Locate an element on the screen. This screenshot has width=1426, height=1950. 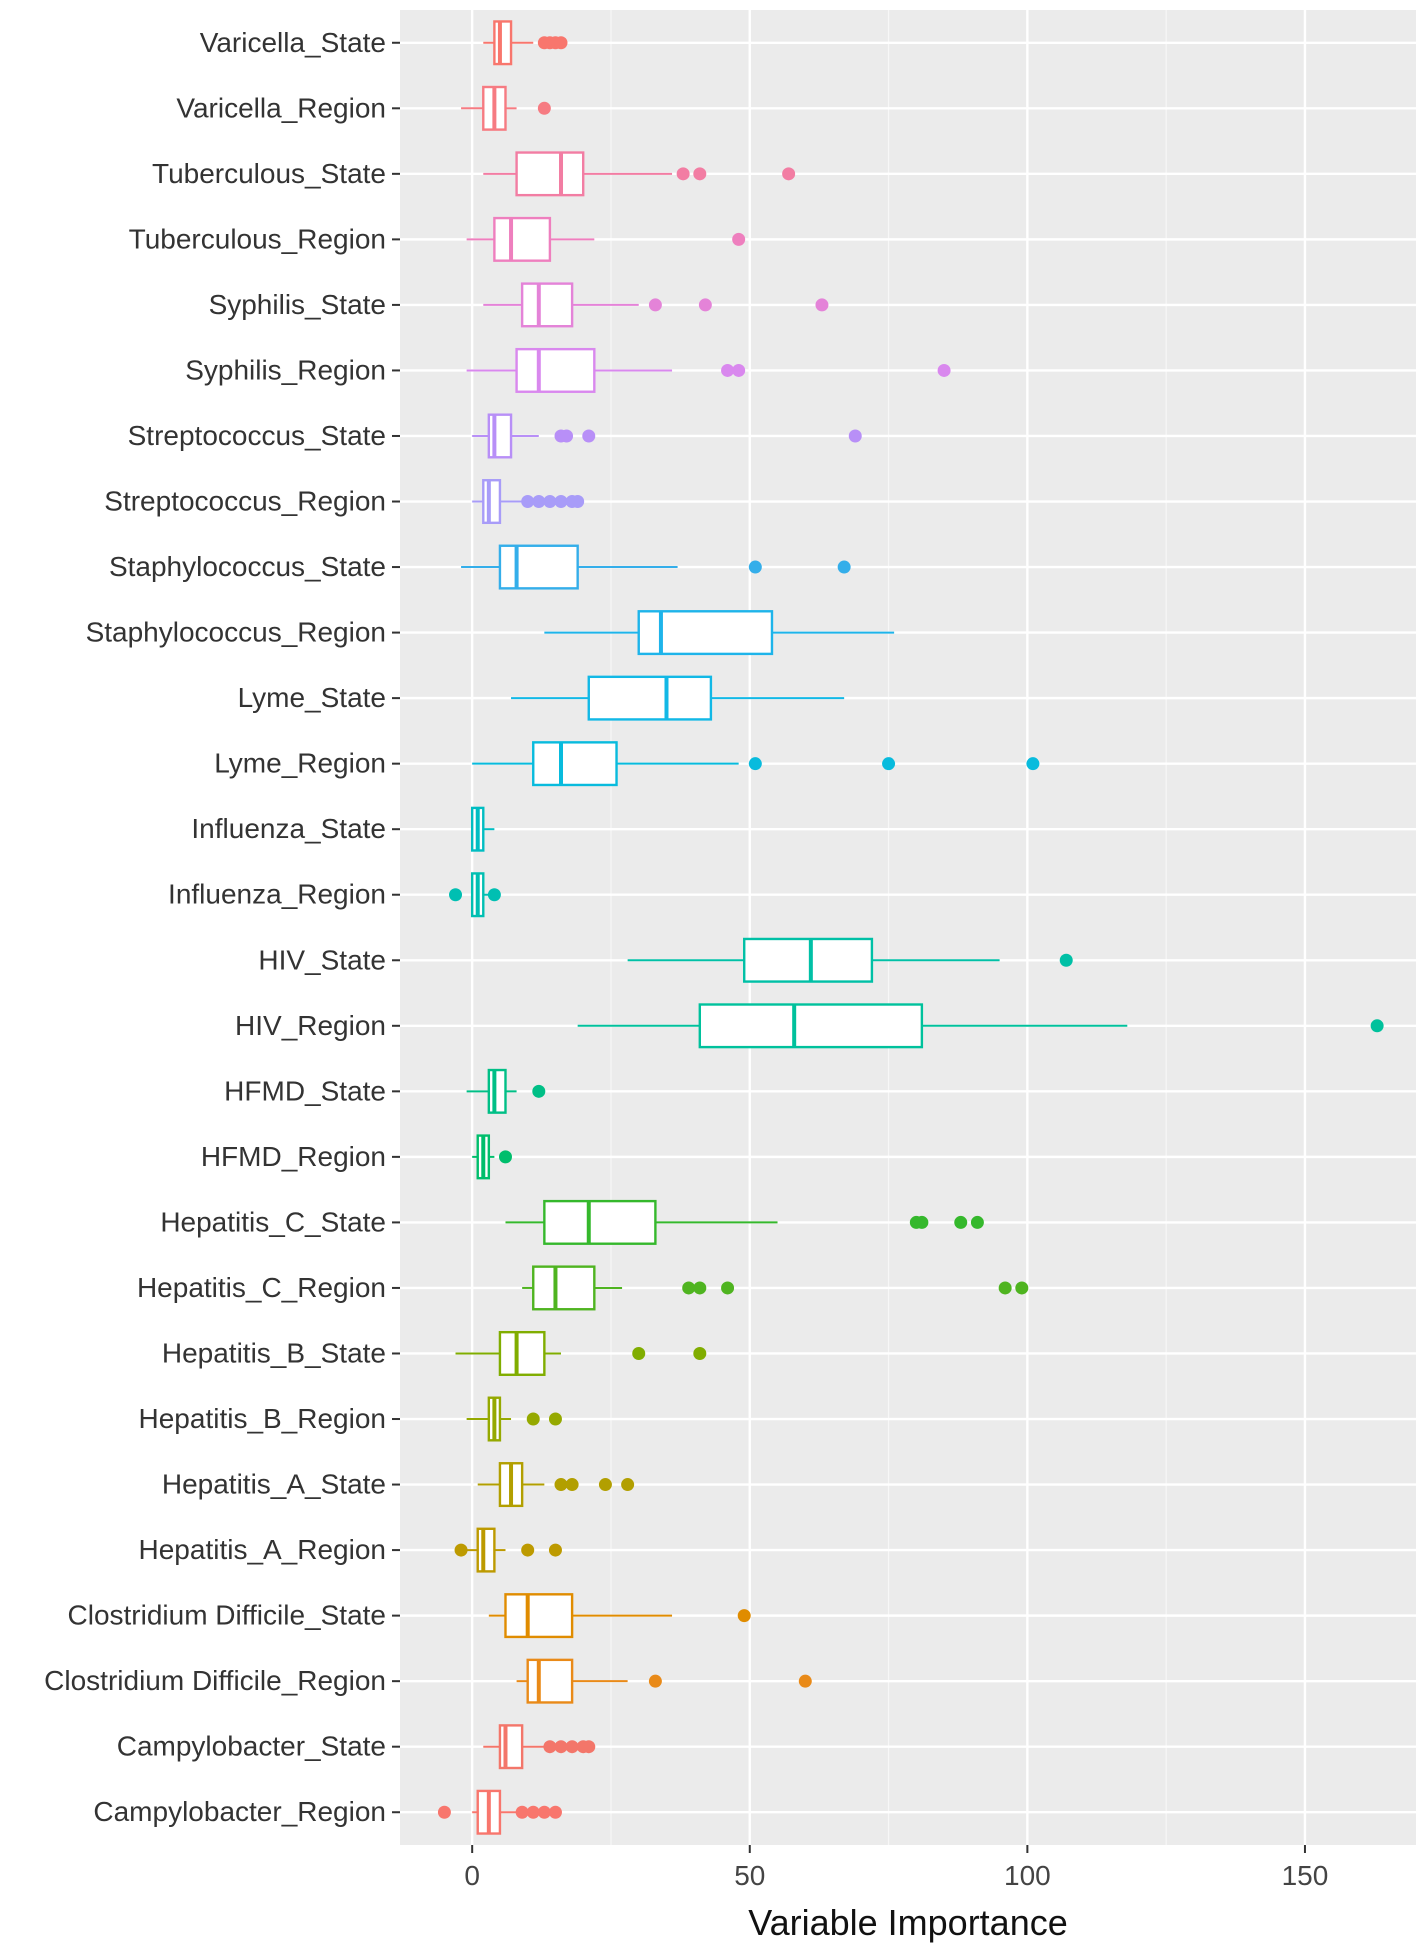
y-tick-label: Streptococcus_State is located at coordinates (257, 435).